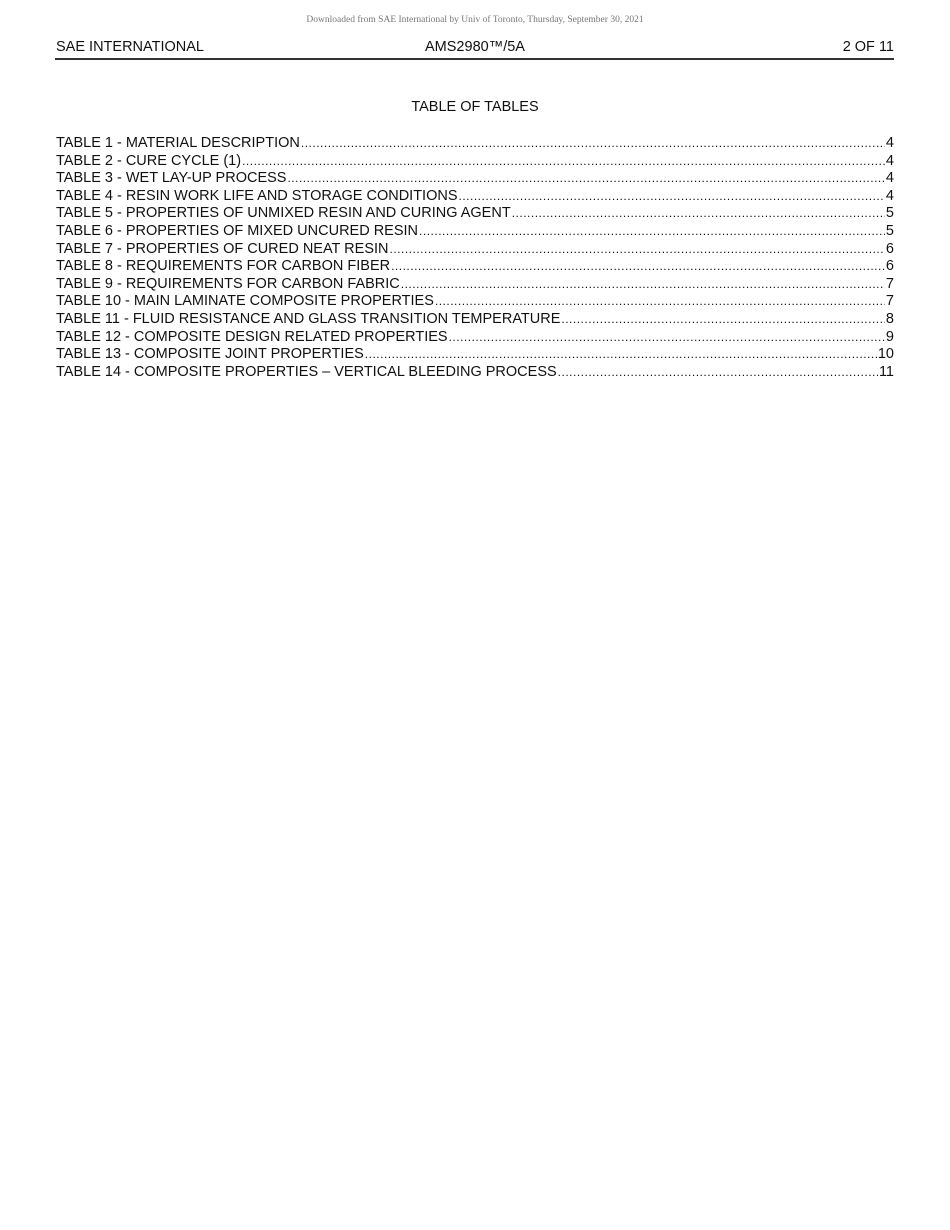 This screenshot has height=1230, width=950. I want to click on toc-entry-page: 8, so click(889, 318).